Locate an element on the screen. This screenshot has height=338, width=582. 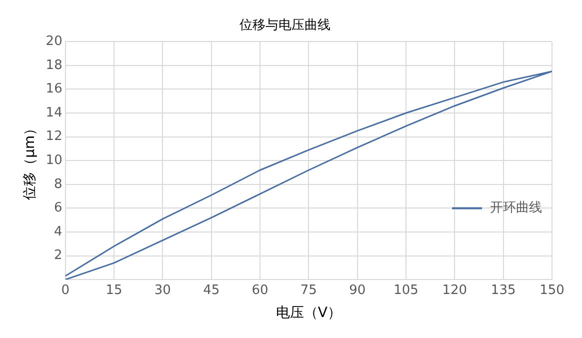
y-tick-label: 12 is located at coordinates (54, 136).